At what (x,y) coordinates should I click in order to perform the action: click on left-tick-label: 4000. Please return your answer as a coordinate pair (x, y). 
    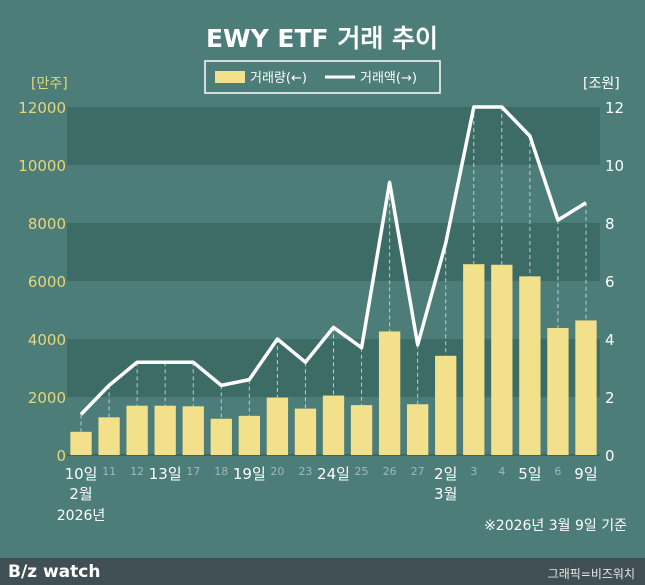
    Looking at the image, I should click on (47, 340).